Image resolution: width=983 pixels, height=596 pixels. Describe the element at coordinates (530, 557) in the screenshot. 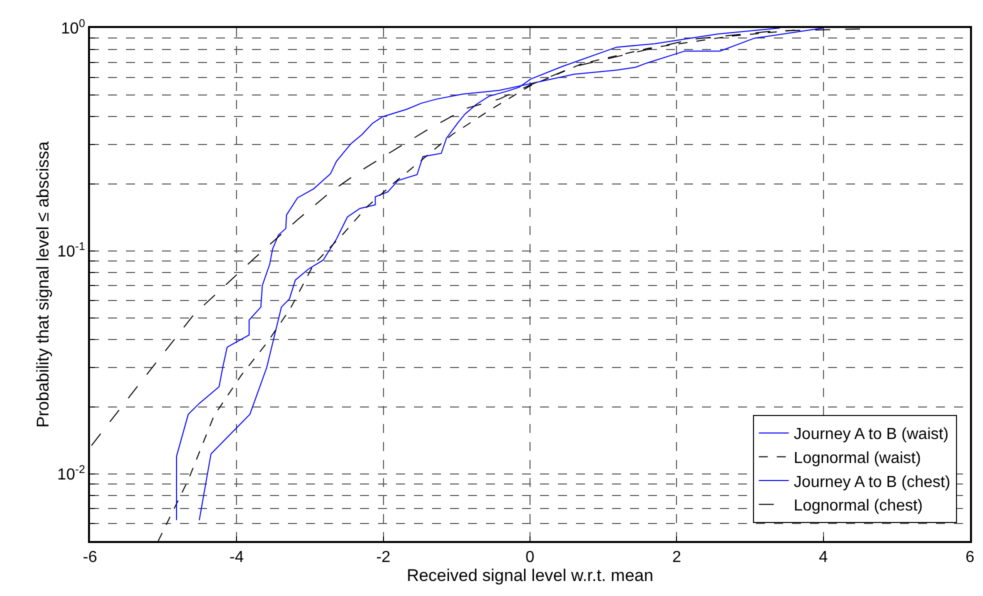

I see `x-tick-label: 0` at that location.